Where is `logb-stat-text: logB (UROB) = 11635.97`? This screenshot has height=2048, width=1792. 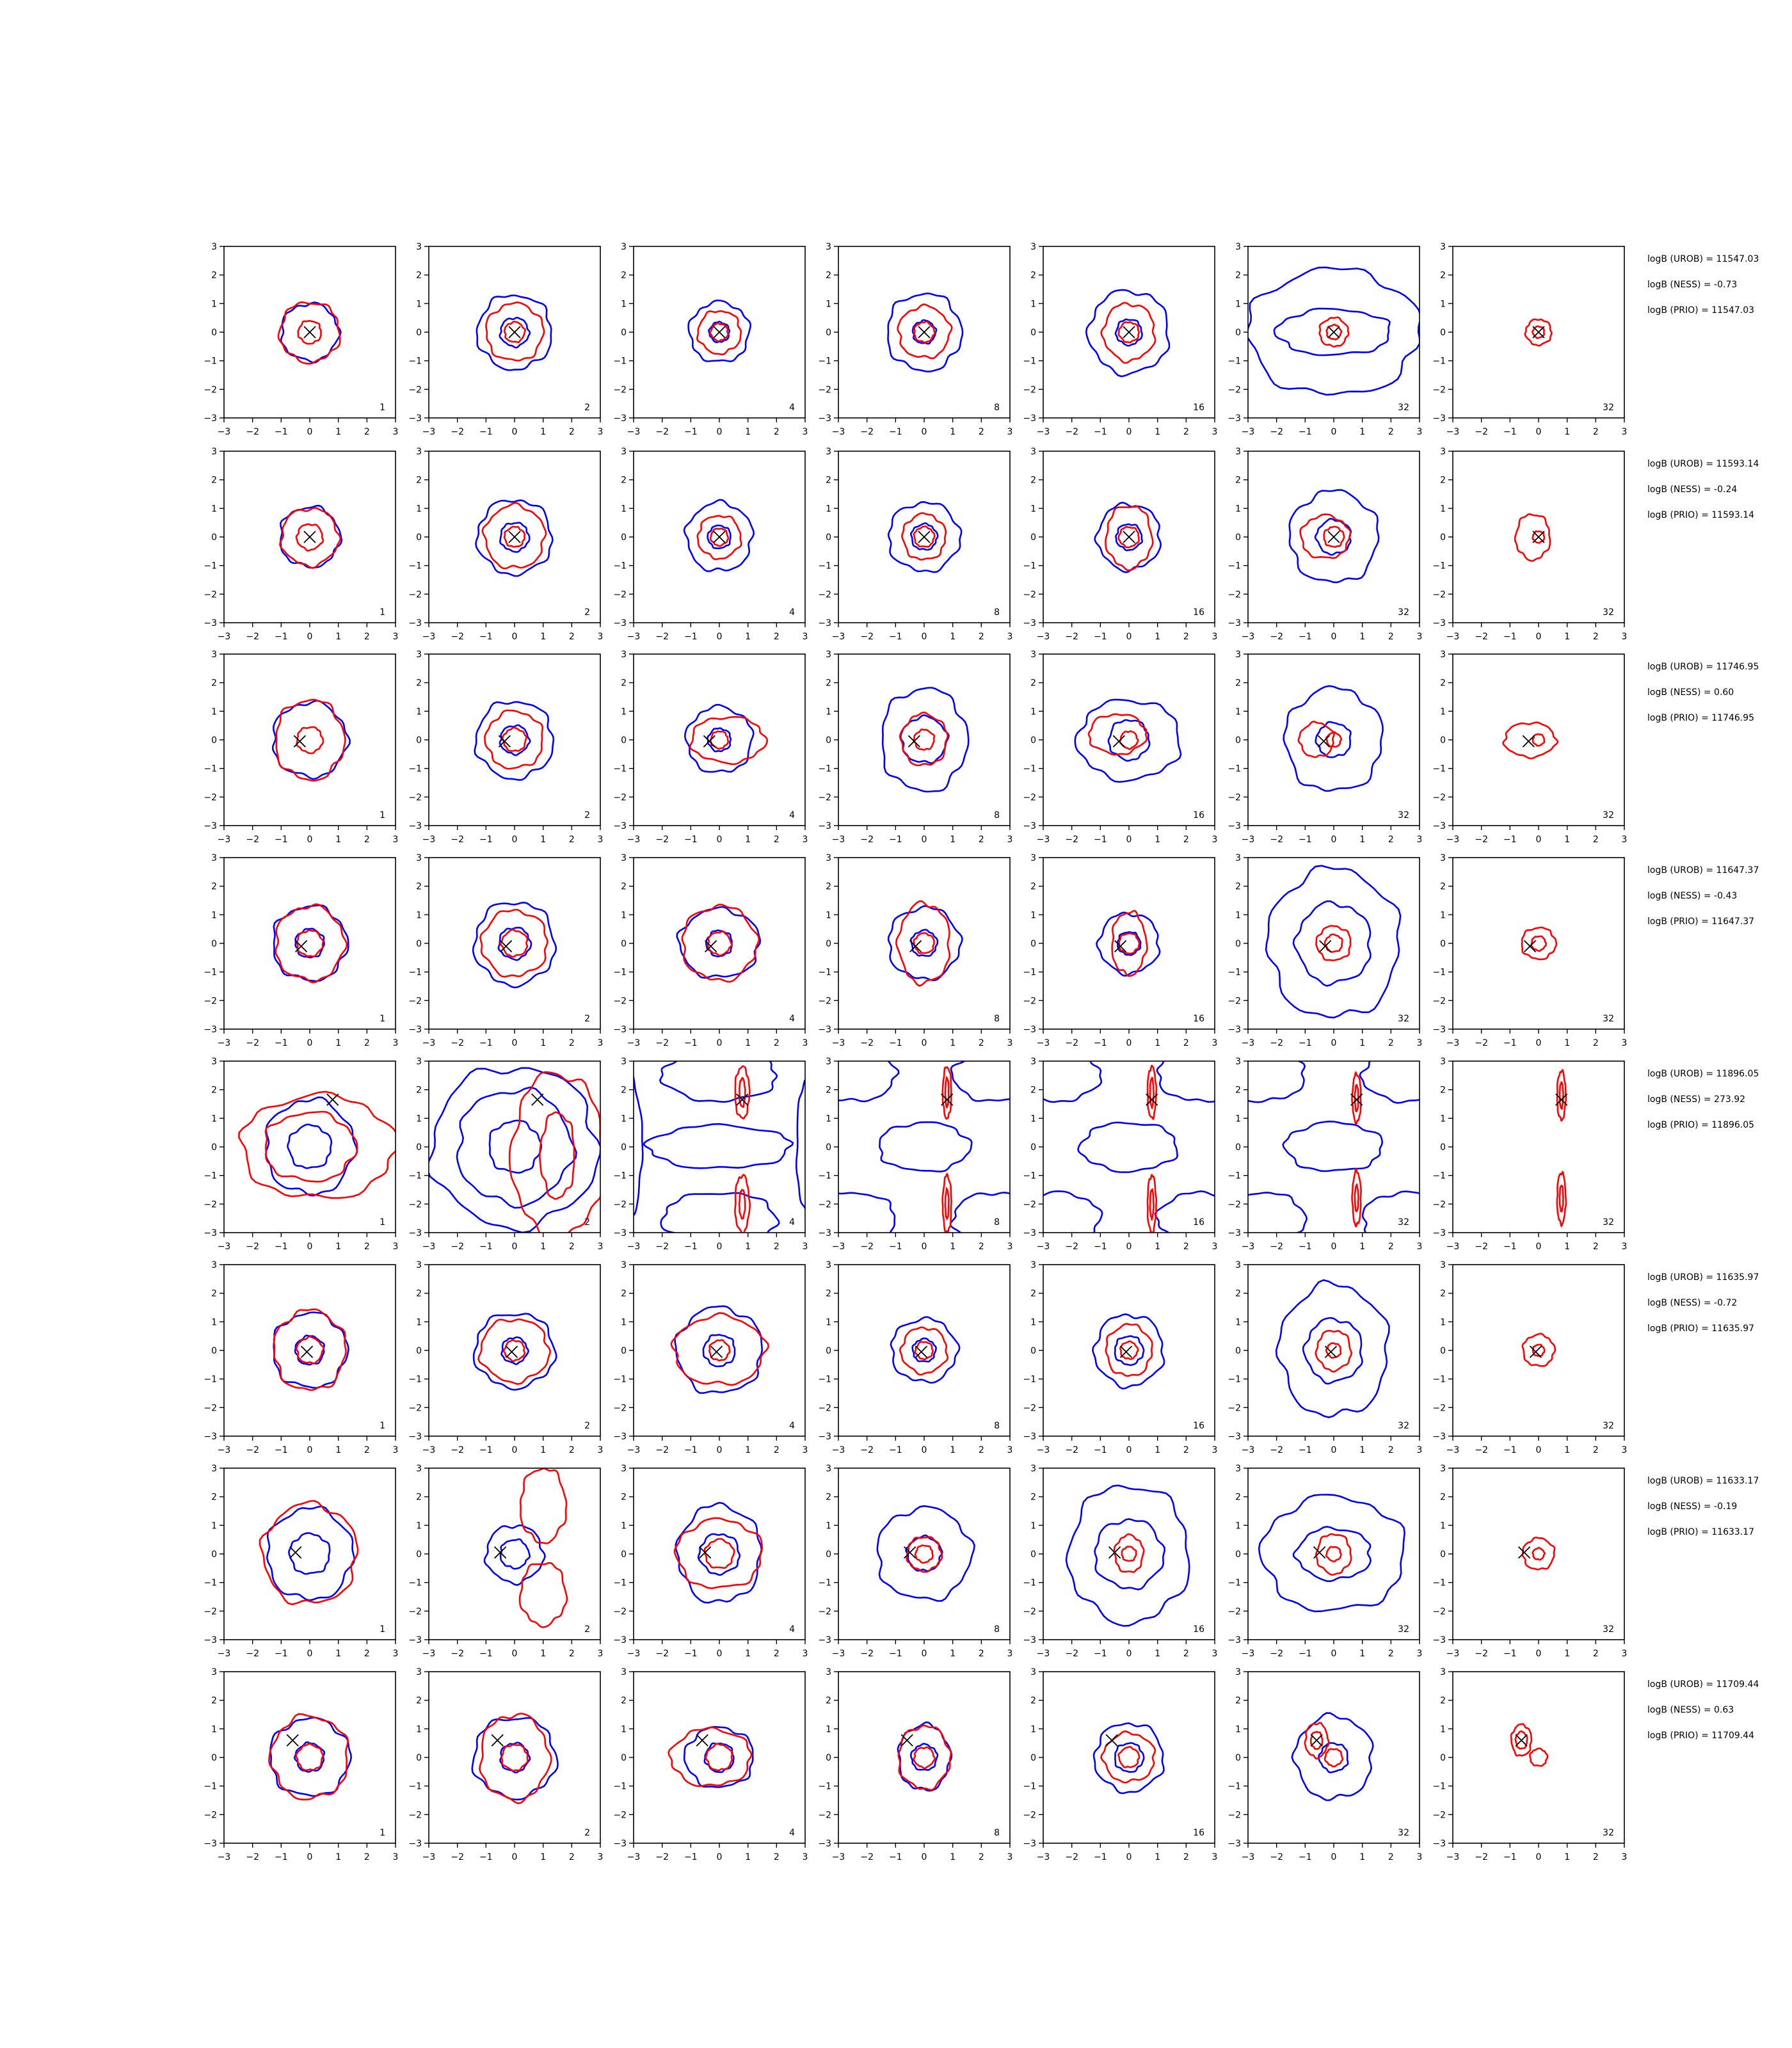
logb-stat-text: logB (UROB) = 11635.97 is located at coordinates (1703, 1277).